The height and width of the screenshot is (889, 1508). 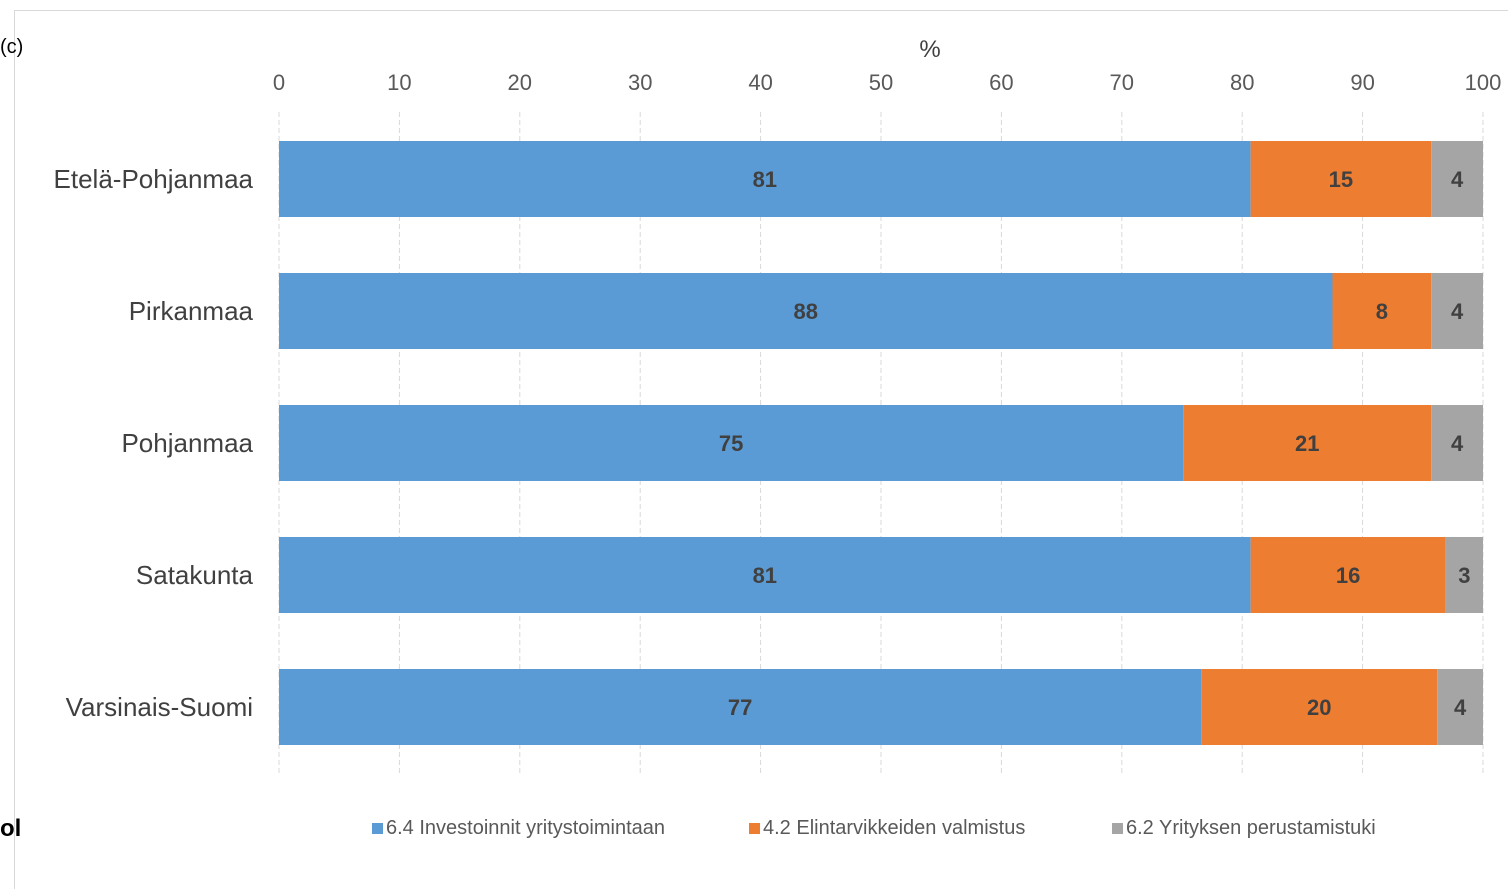 What do you see at coordinates (1242, 82) in the screenshot?
I see `x-tick-label: 80` at bounding box center [1242, 82].